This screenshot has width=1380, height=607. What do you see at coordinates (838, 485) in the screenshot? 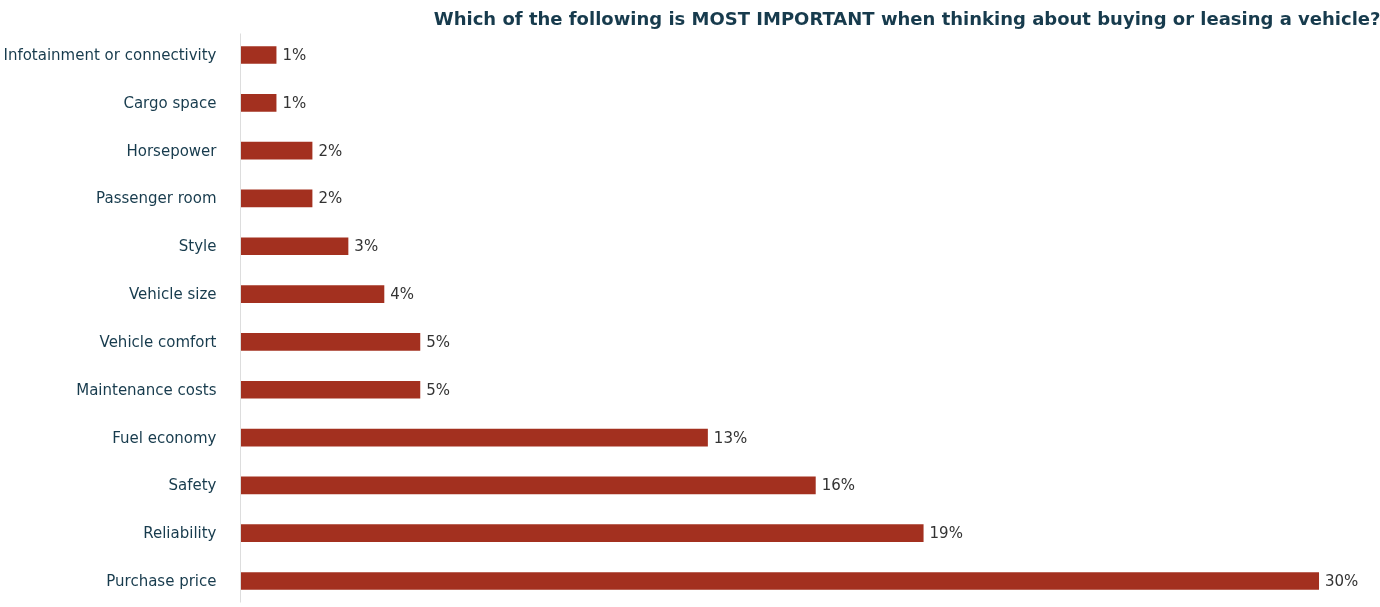
I see `data-label: 16%` at bounding box center [838, 485].